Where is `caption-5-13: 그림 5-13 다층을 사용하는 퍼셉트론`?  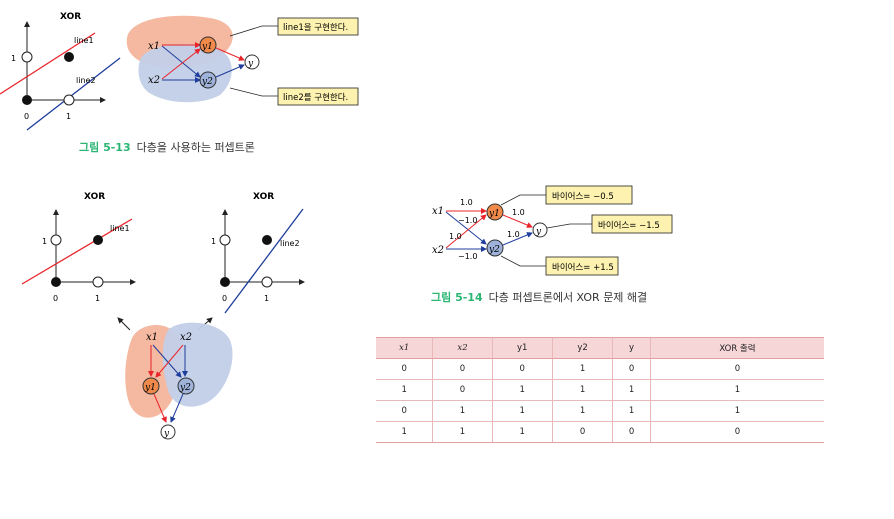 caption-5-13: 그림 5-13 다층을 사용하는 퍼셉트론 is located at coordinates (167, 147).